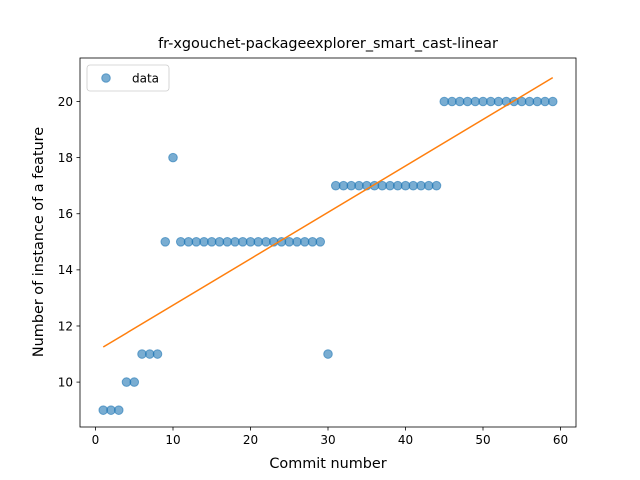  Describe the element at coordinates (405, 440) in the screenshot. I see `x-tick-label: 40` at that location.